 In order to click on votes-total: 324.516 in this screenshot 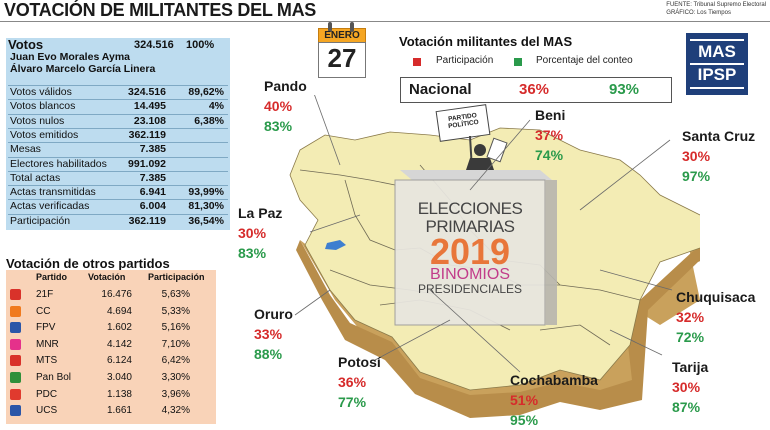, I will do `click(154, 45)`.